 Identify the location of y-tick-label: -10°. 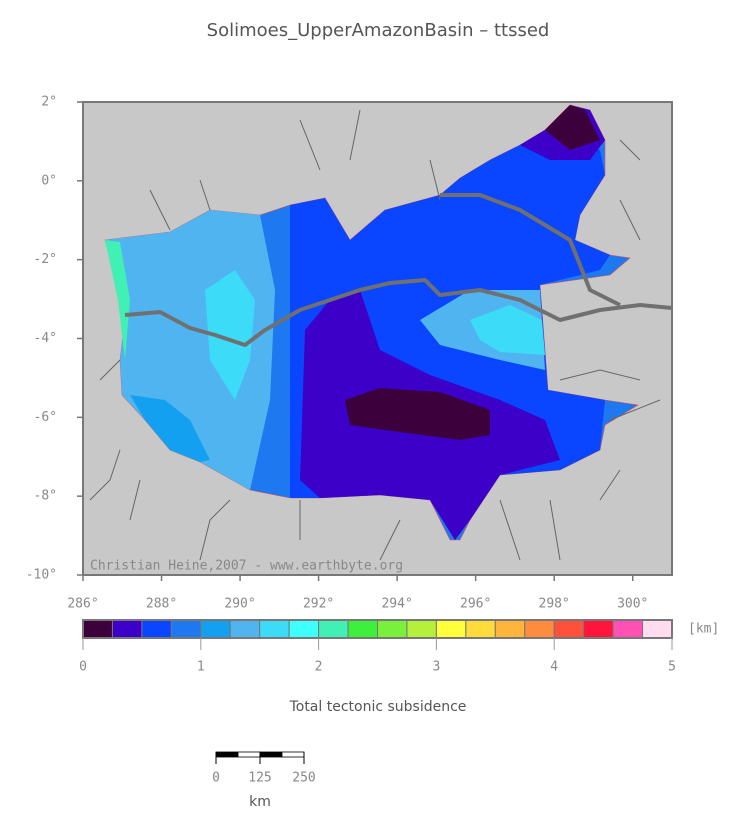
(41, 575).